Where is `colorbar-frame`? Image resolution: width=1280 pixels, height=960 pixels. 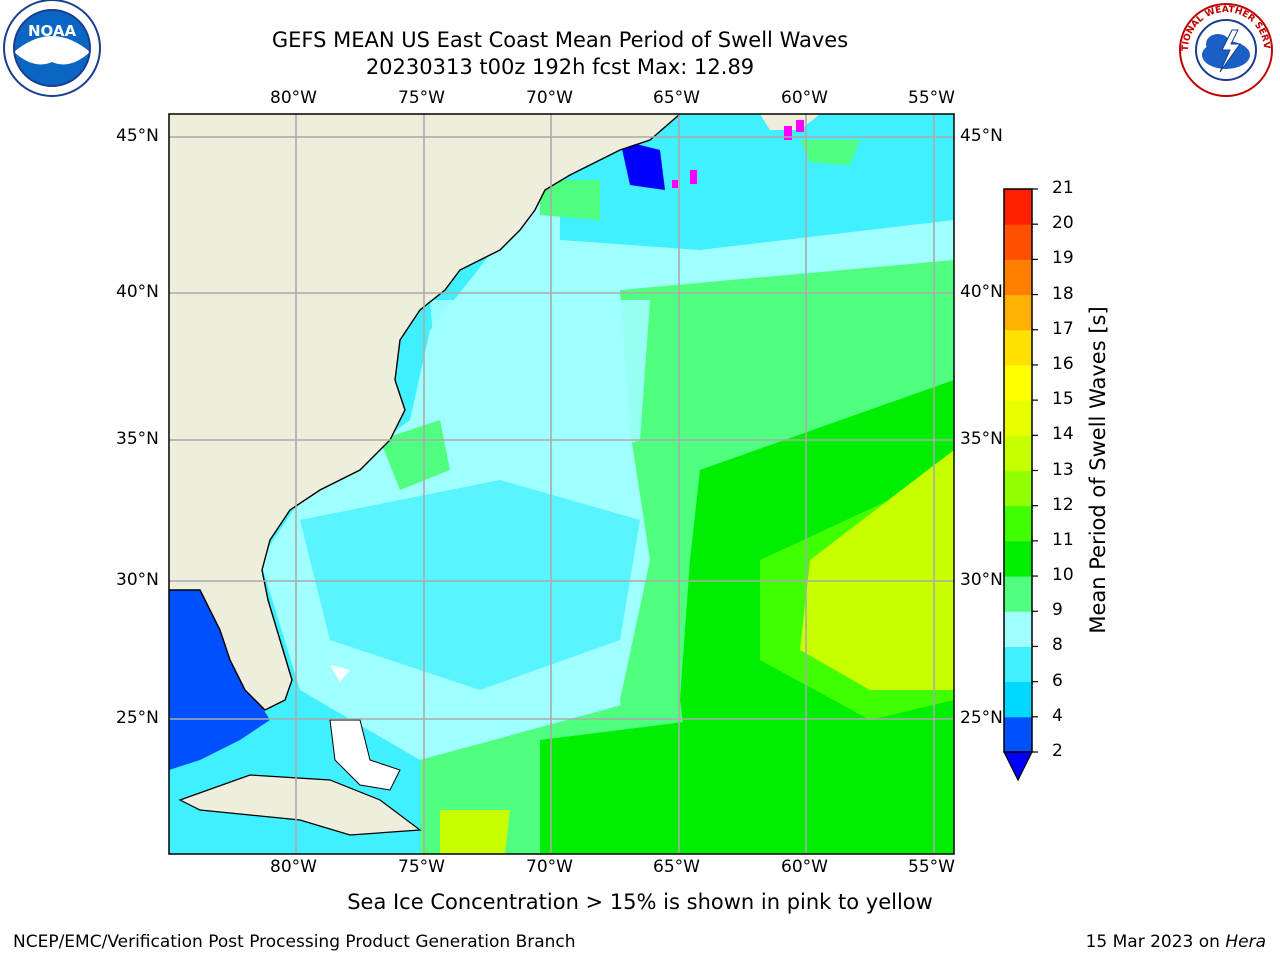
colorbar-frame is located at coordinates (1018, 470).